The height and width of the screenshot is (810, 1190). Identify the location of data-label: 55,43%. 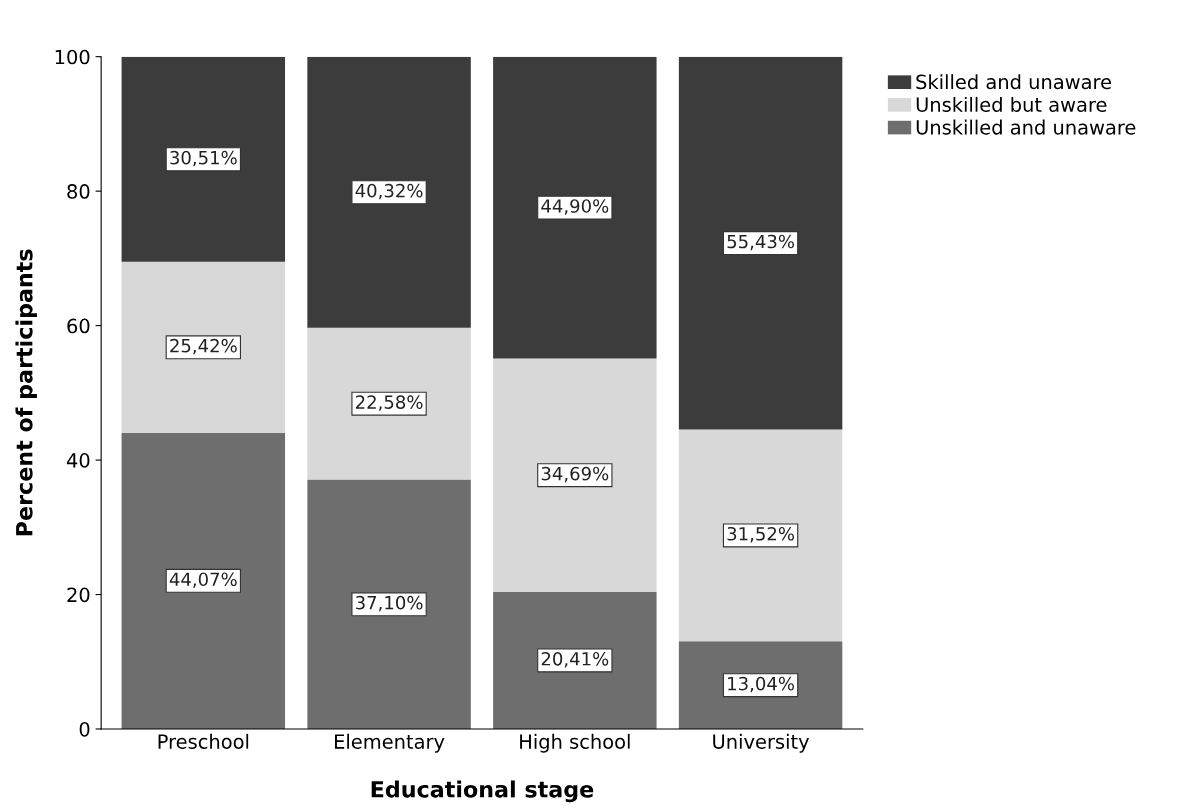
(761, 242).